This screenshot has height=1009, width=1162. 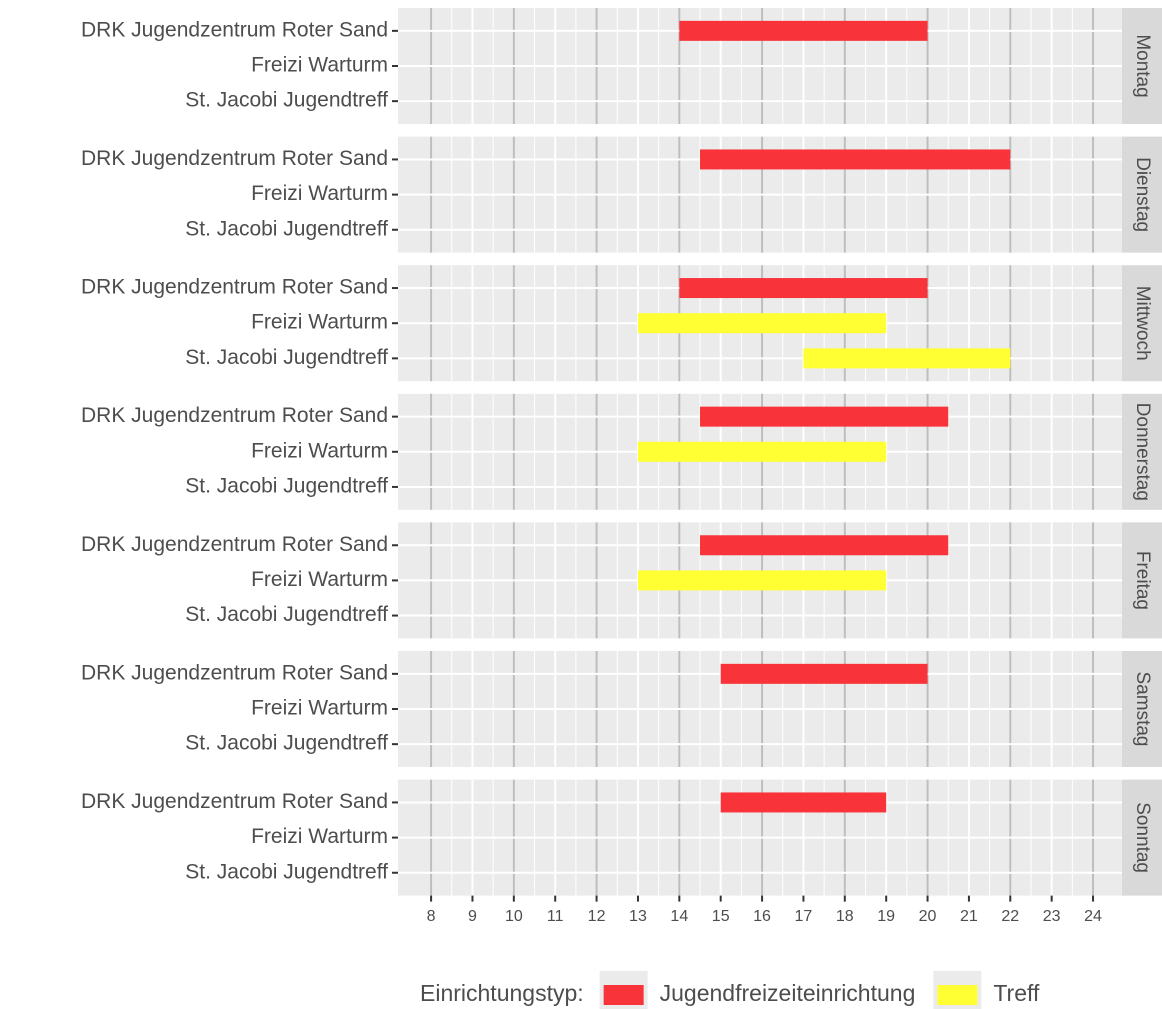 I want to click on legend-title: Einrichtungstyp:, so click(x=502, y=993).